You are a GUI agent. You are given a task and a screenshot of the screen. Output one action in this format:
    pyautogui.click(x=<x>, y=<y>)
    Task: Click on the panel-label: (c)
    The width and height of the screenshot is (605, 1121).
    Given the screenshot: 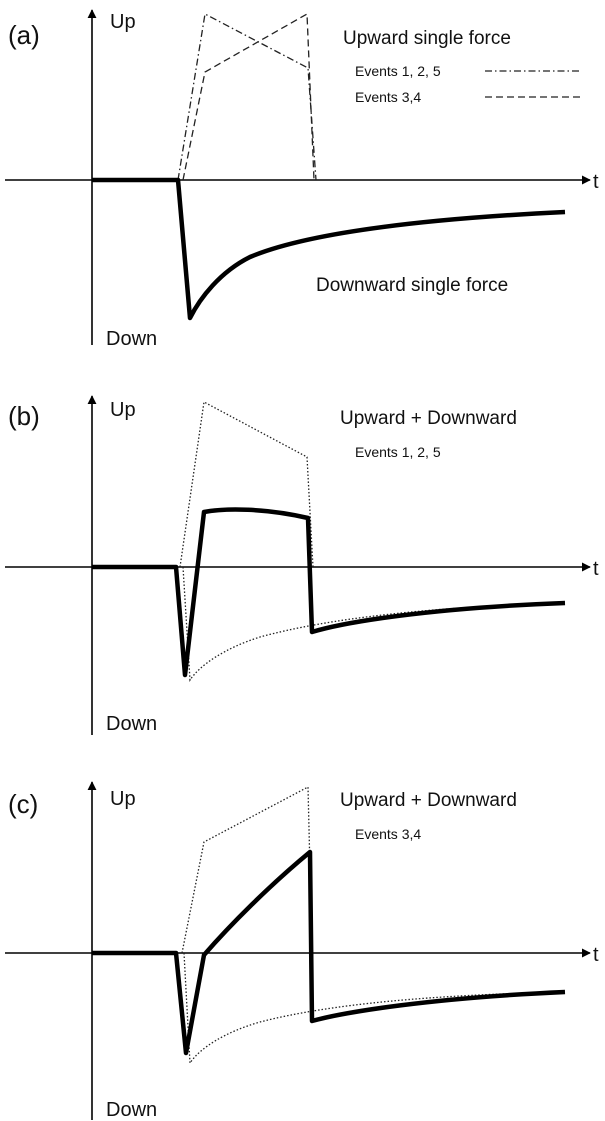 What is the action you would take?
    pyautogui.click(x=23, y=804)
    